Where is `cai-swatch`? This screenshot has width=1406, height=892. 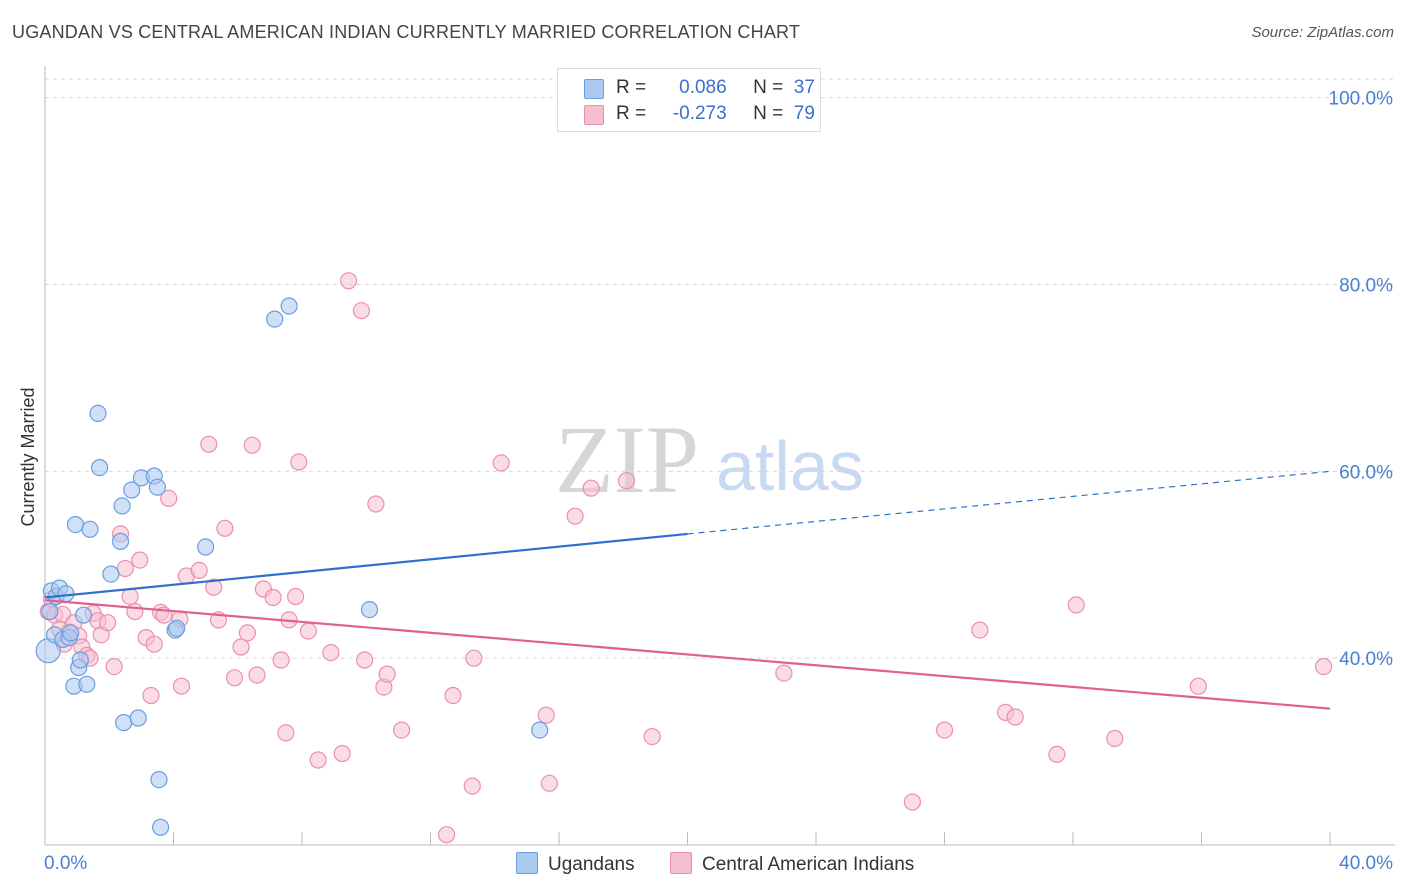 cai-swatch is located at coordinates (594, 115).